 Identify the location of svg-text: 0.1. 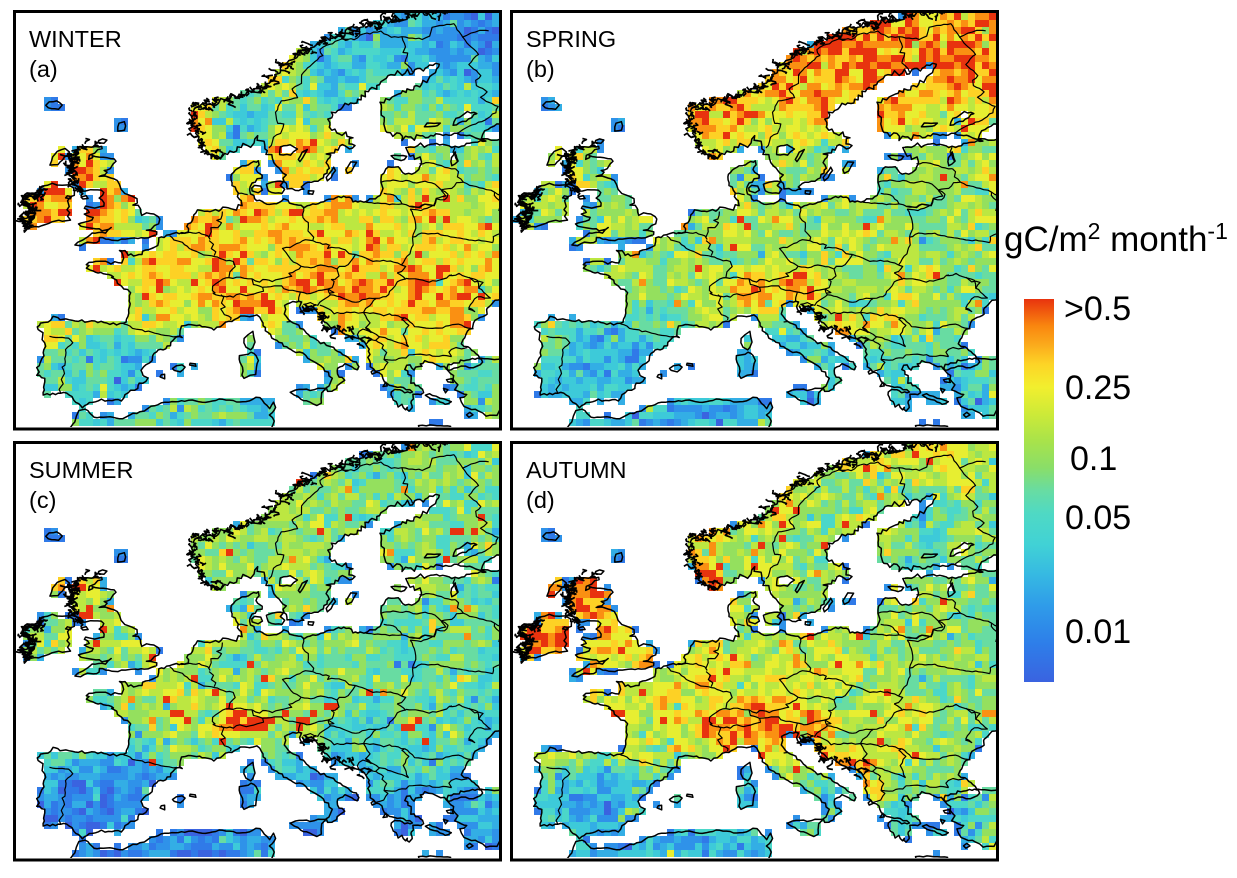
(1093, 459).